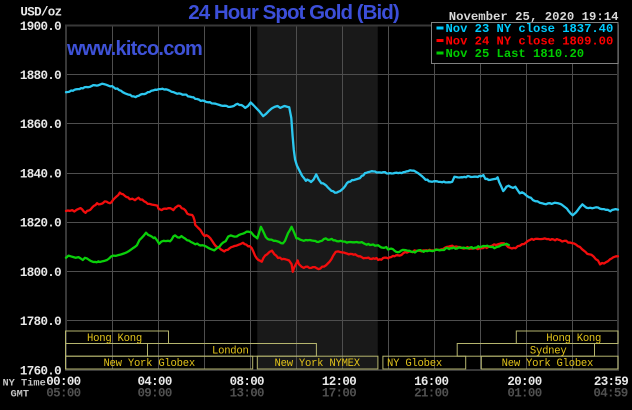 The width and height of the screenshot is (632, 410). What do you see at coordinates (40, 174) in the screenshot?
I see `svg-text: 1840.0` at bounding box center [40, 174].